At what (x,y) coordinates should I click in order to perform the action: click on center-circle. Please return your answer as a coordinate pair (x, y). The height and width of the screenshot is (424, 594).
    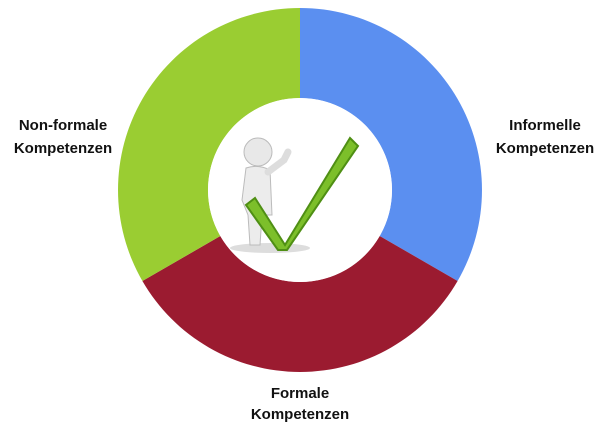
    Looking at the image, I should click on (300, 190).